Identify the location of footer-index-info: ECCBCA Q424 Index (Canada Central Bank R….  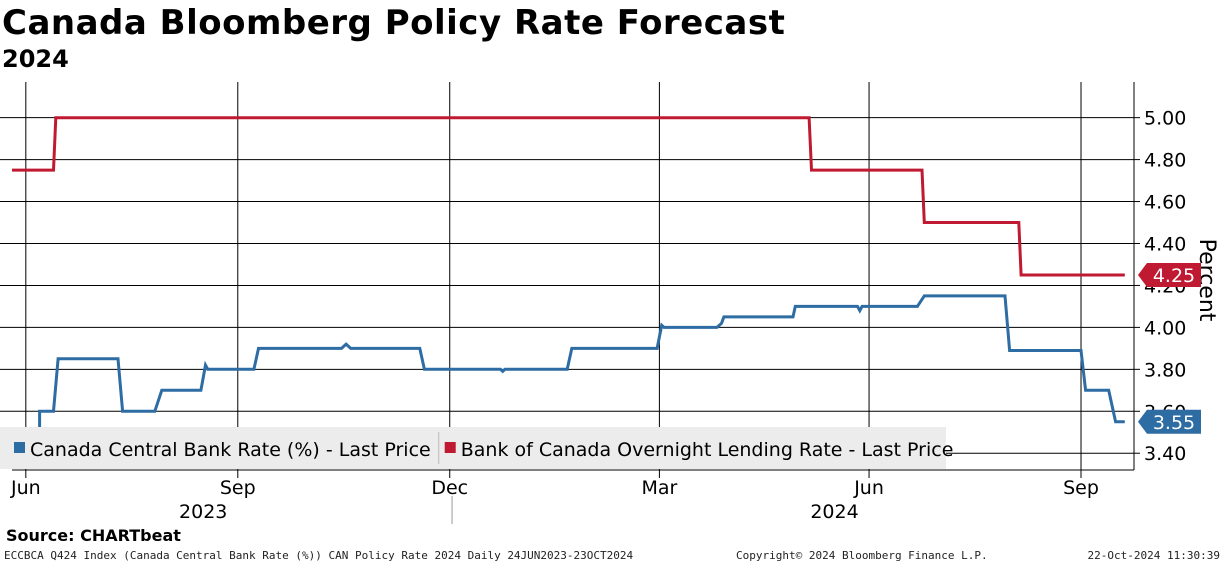
(319, 555).